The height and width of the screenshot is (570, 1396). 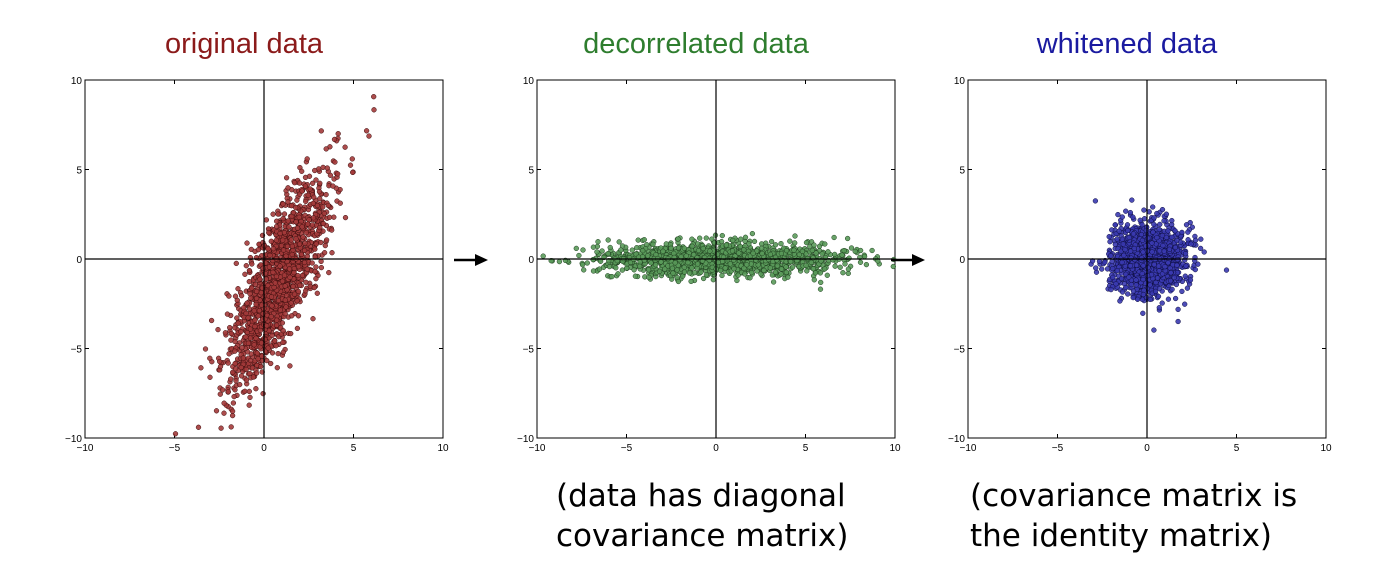 What do you see at coordinates (525, 439) in the screenshot?
I see `y-tick-label: −10` at bounding box center [525, 439].